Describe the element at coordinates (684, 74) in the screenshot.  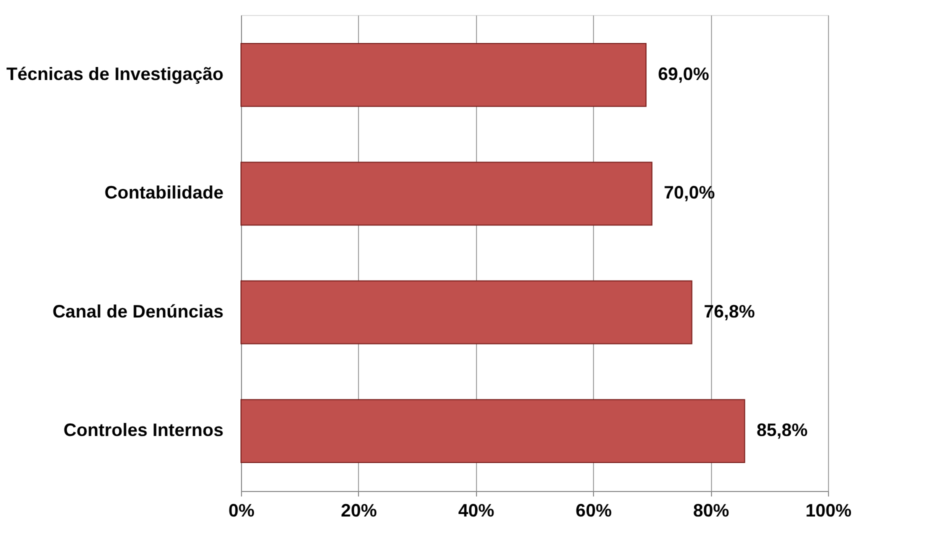
I see `data-label: 69,0%` at that location.